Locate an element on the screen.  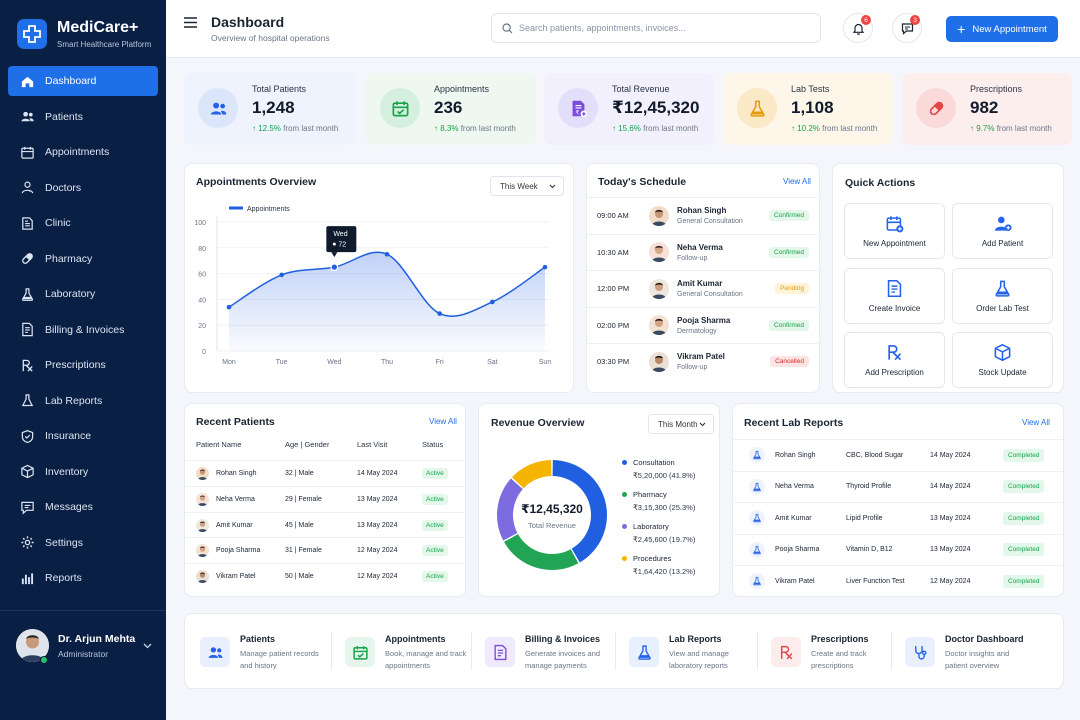
status-badge: Active is located at coordinates (435, 499).